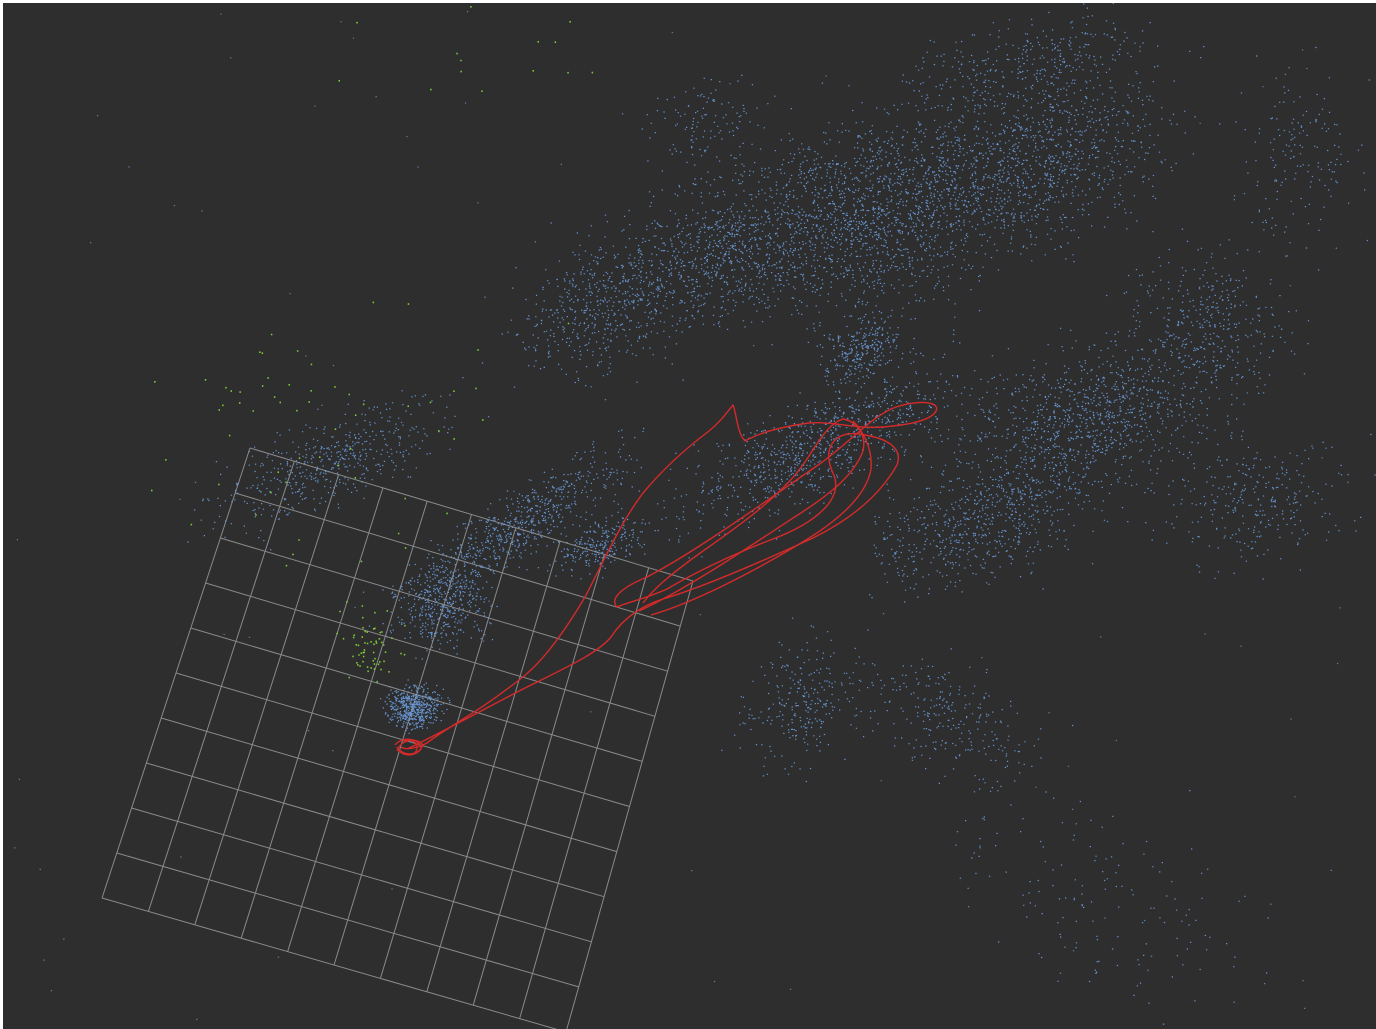 Image resolution: width=1376 pixels, height=1029 pixels. Describe the element at coordinates (409, 747) in the screenshot. I see `trajectory-cluster` at that location.